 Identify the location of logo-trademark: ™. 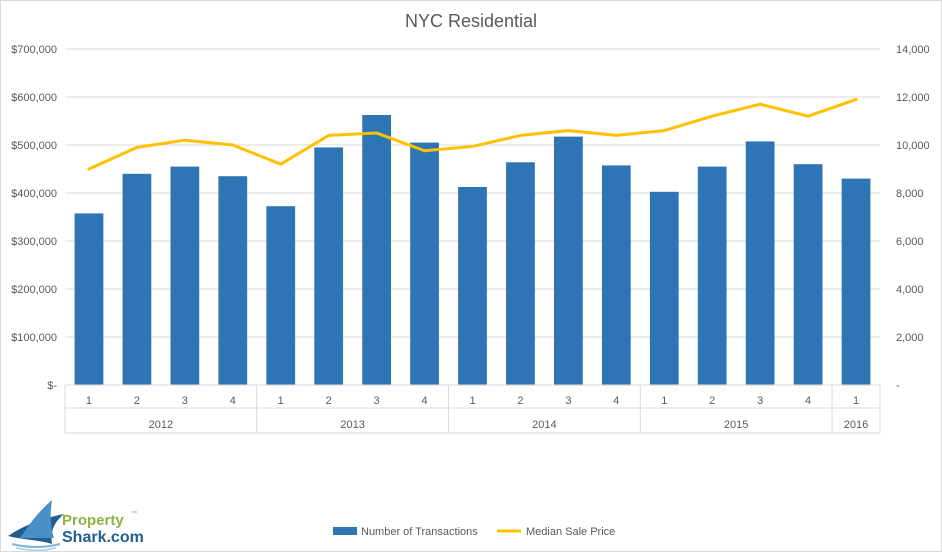
(134, 513).